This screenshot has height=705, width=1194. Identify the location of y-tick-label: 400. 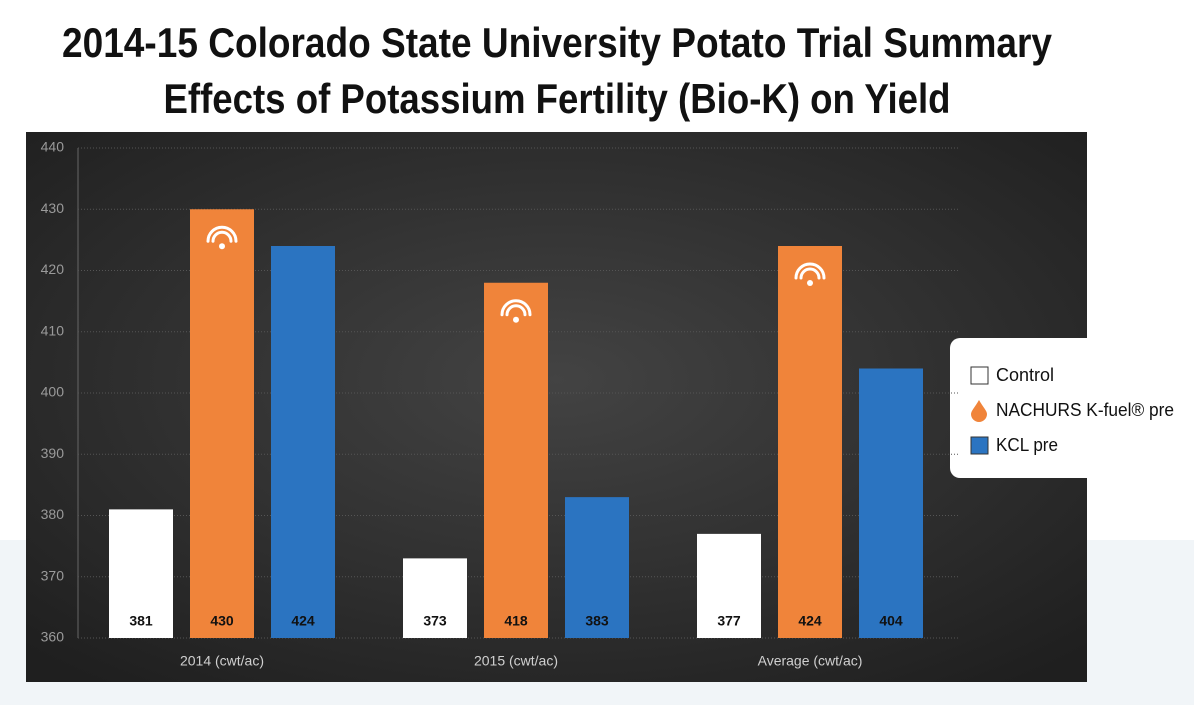
(53, 392).